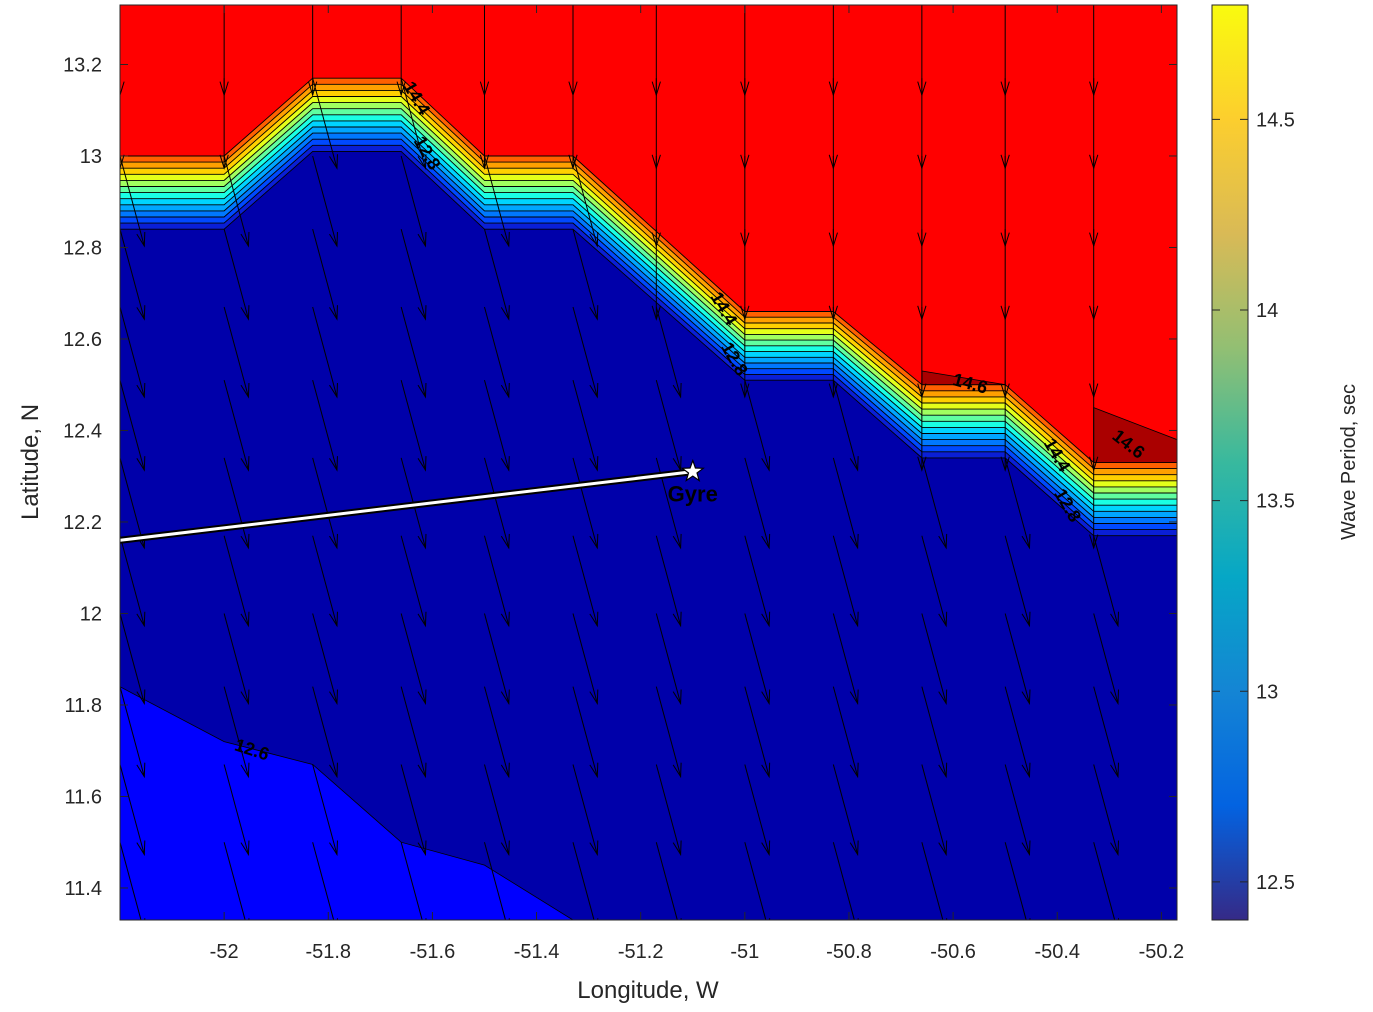 This screenshot has width=1373, height=1012. What do you see at coordinates (83, 797) in the screenshot?
I see `y-tick-label: 11.6` at bounding box center [83, 797].